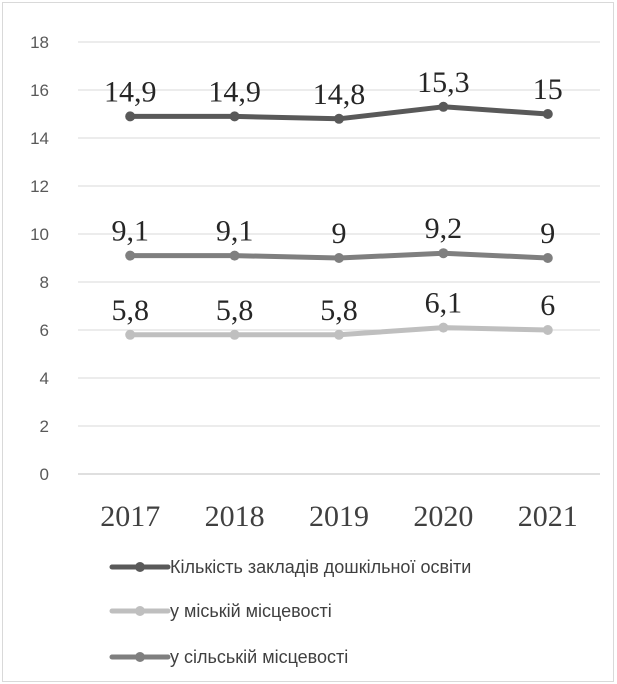 The height and width of the screenshot is (684, 617). What do you see at coordinates (339, 516) in the screenshot?
I see `x-tick-label: 2019` at bounding box center [339, 516].